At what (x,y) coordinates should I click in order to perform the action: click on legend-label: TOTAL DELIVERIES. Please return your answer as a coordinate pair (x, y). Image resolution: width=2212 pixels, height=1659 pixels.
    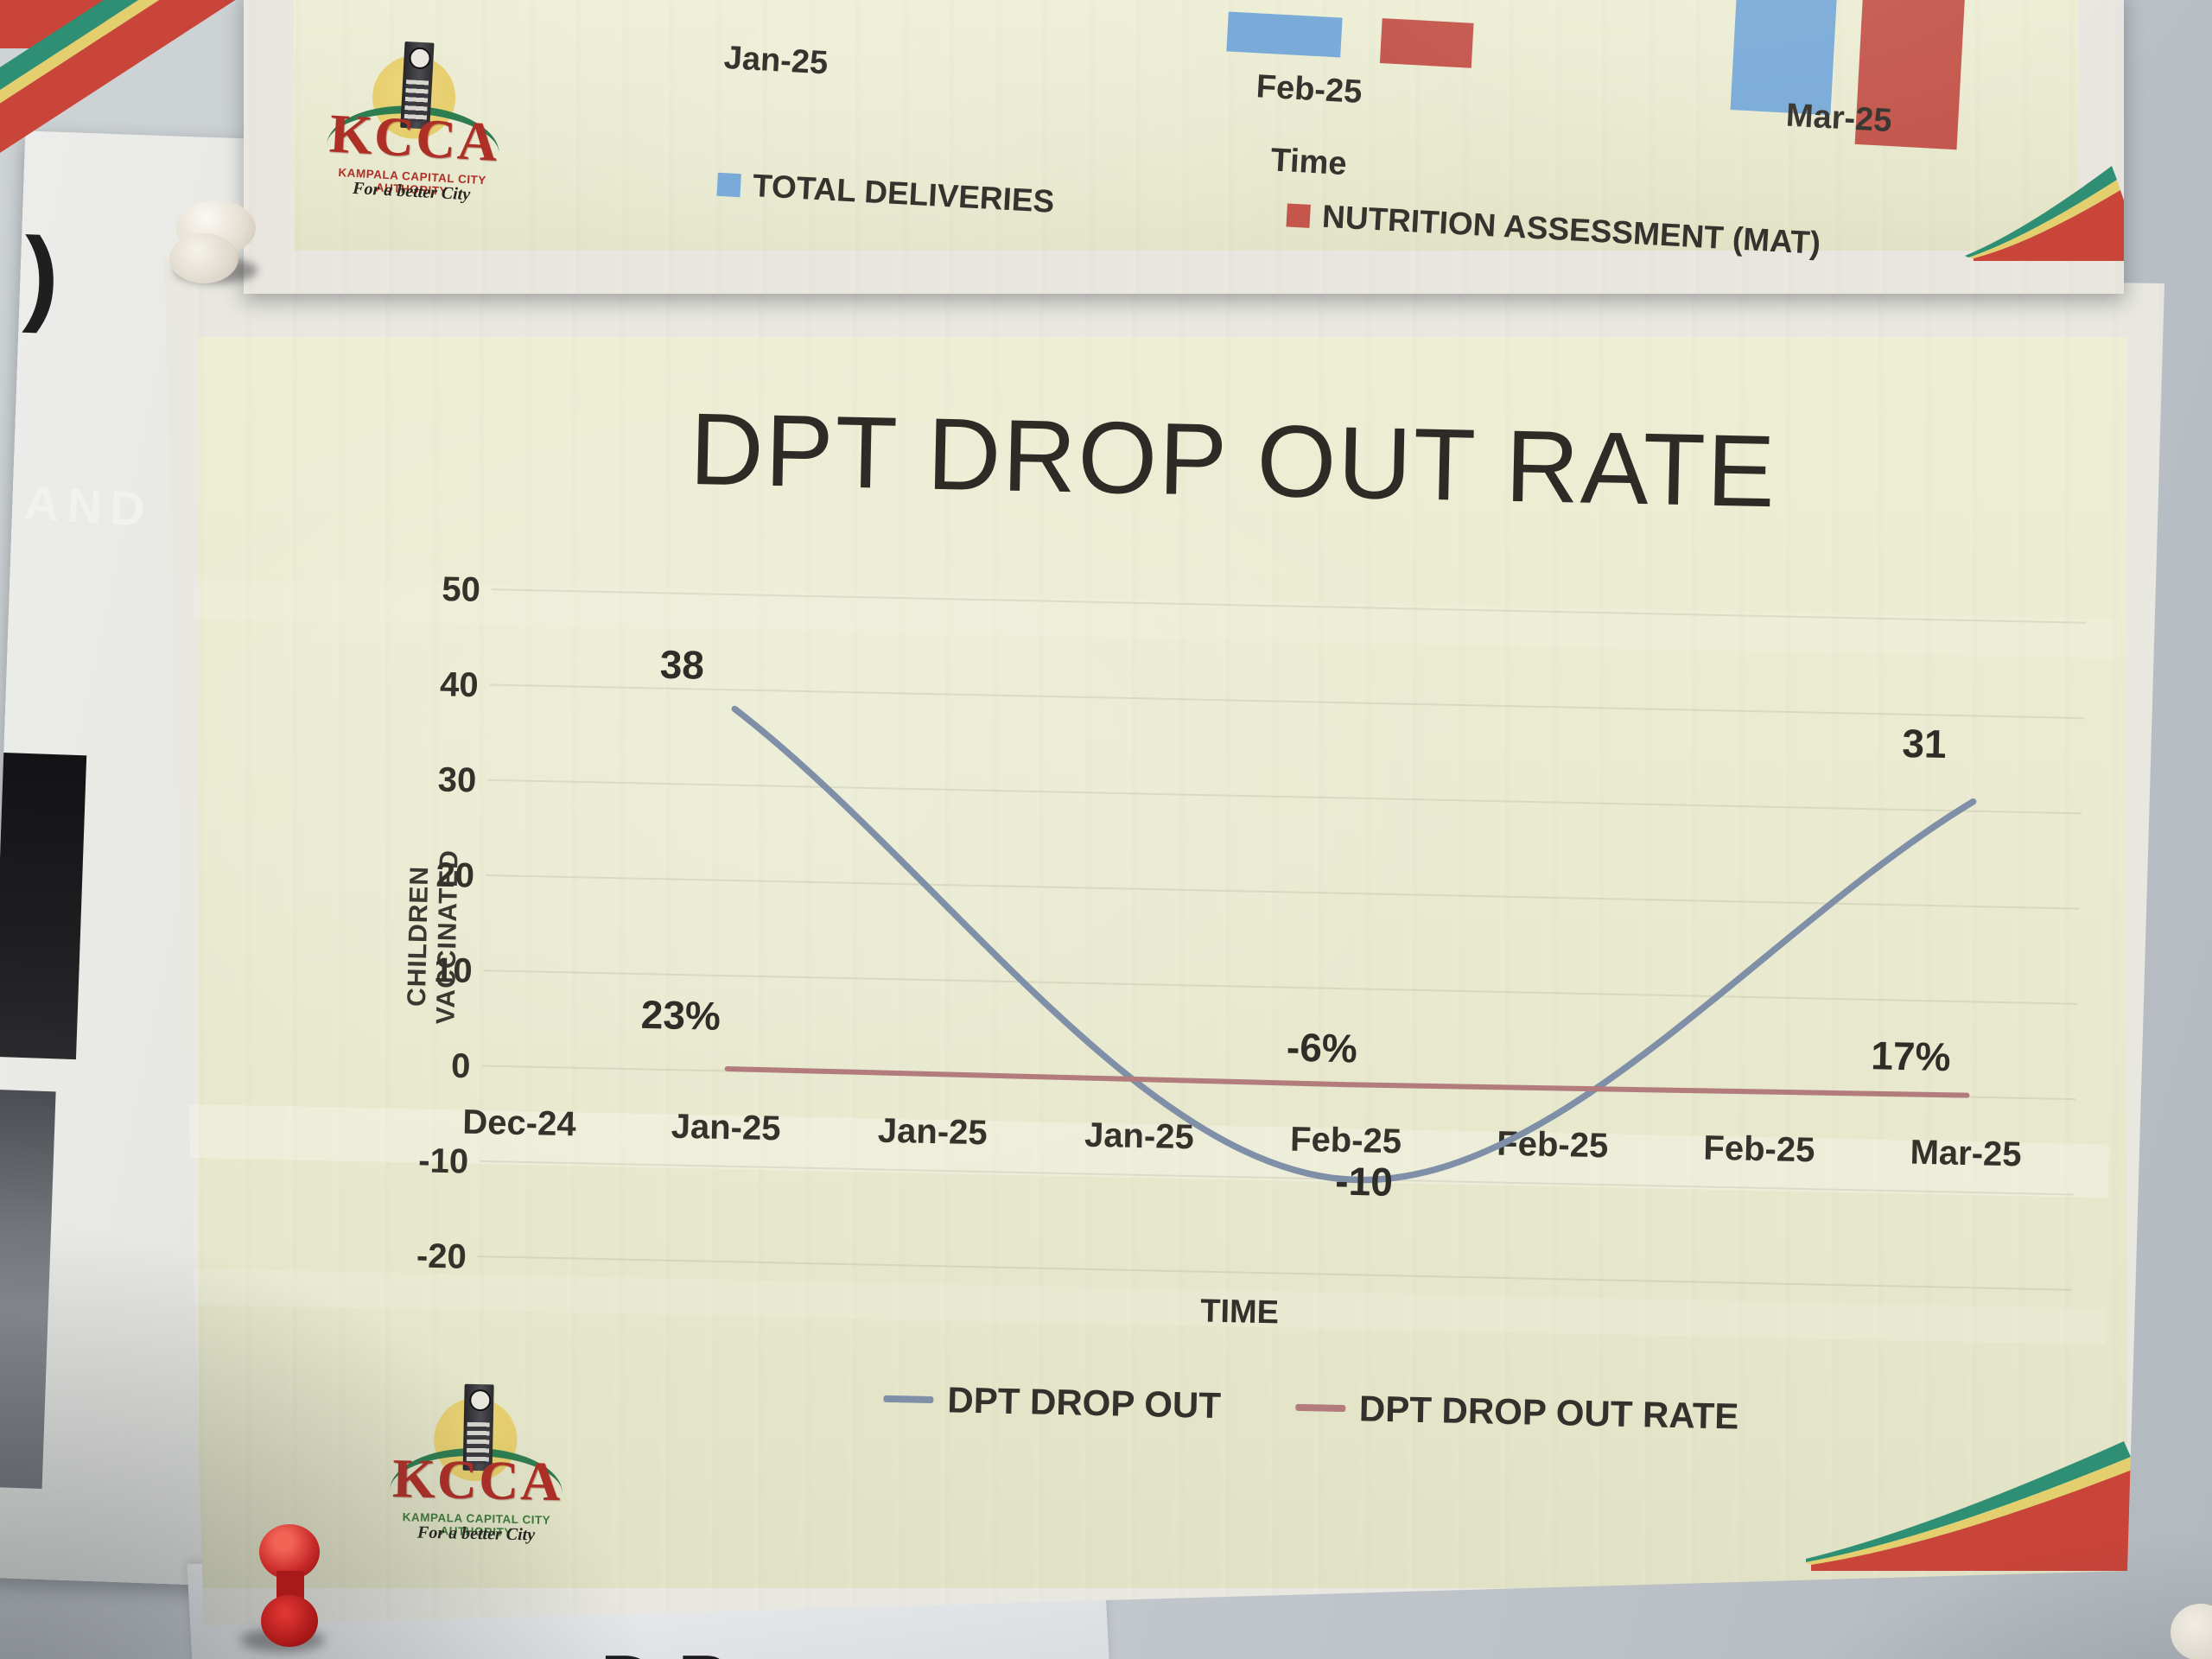
    Looking at the image, I should click on (904, 193).